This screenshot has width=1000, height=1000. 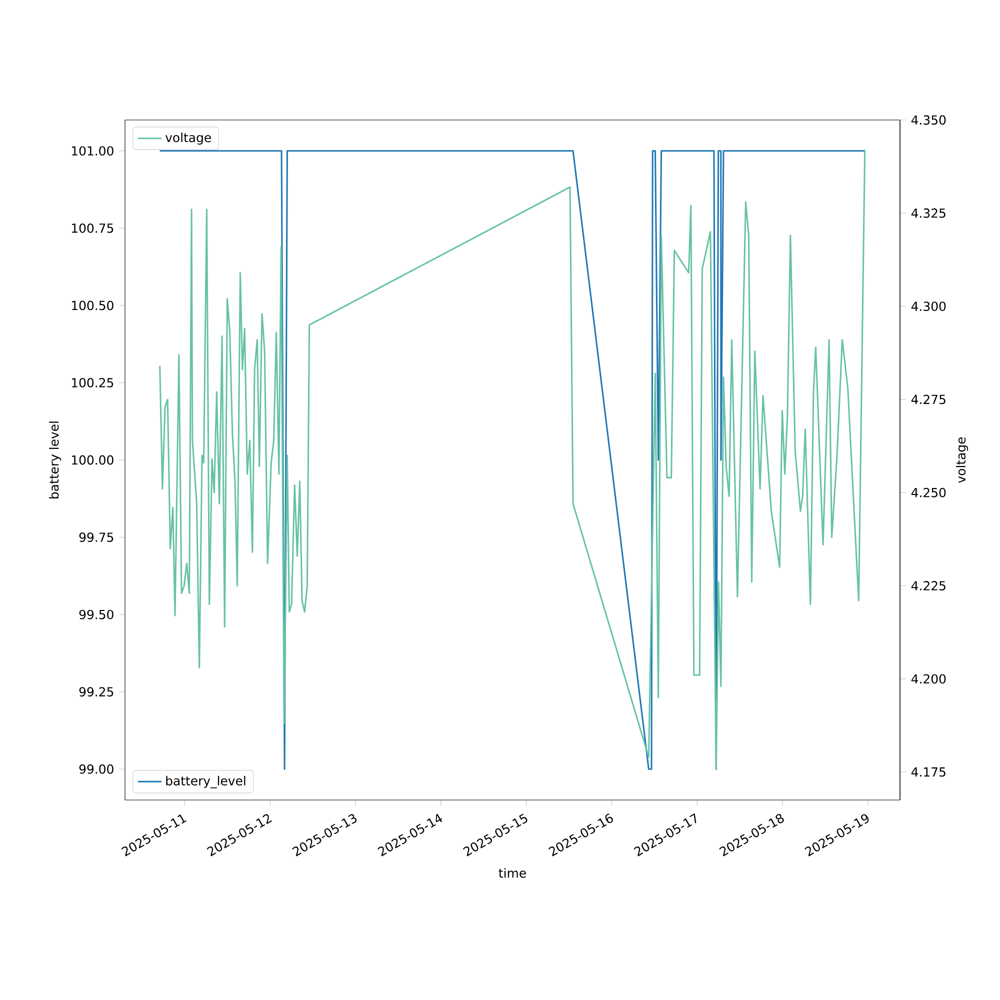 I want to click on y2-tick-label: 4.200, so click(x=928, y=679).